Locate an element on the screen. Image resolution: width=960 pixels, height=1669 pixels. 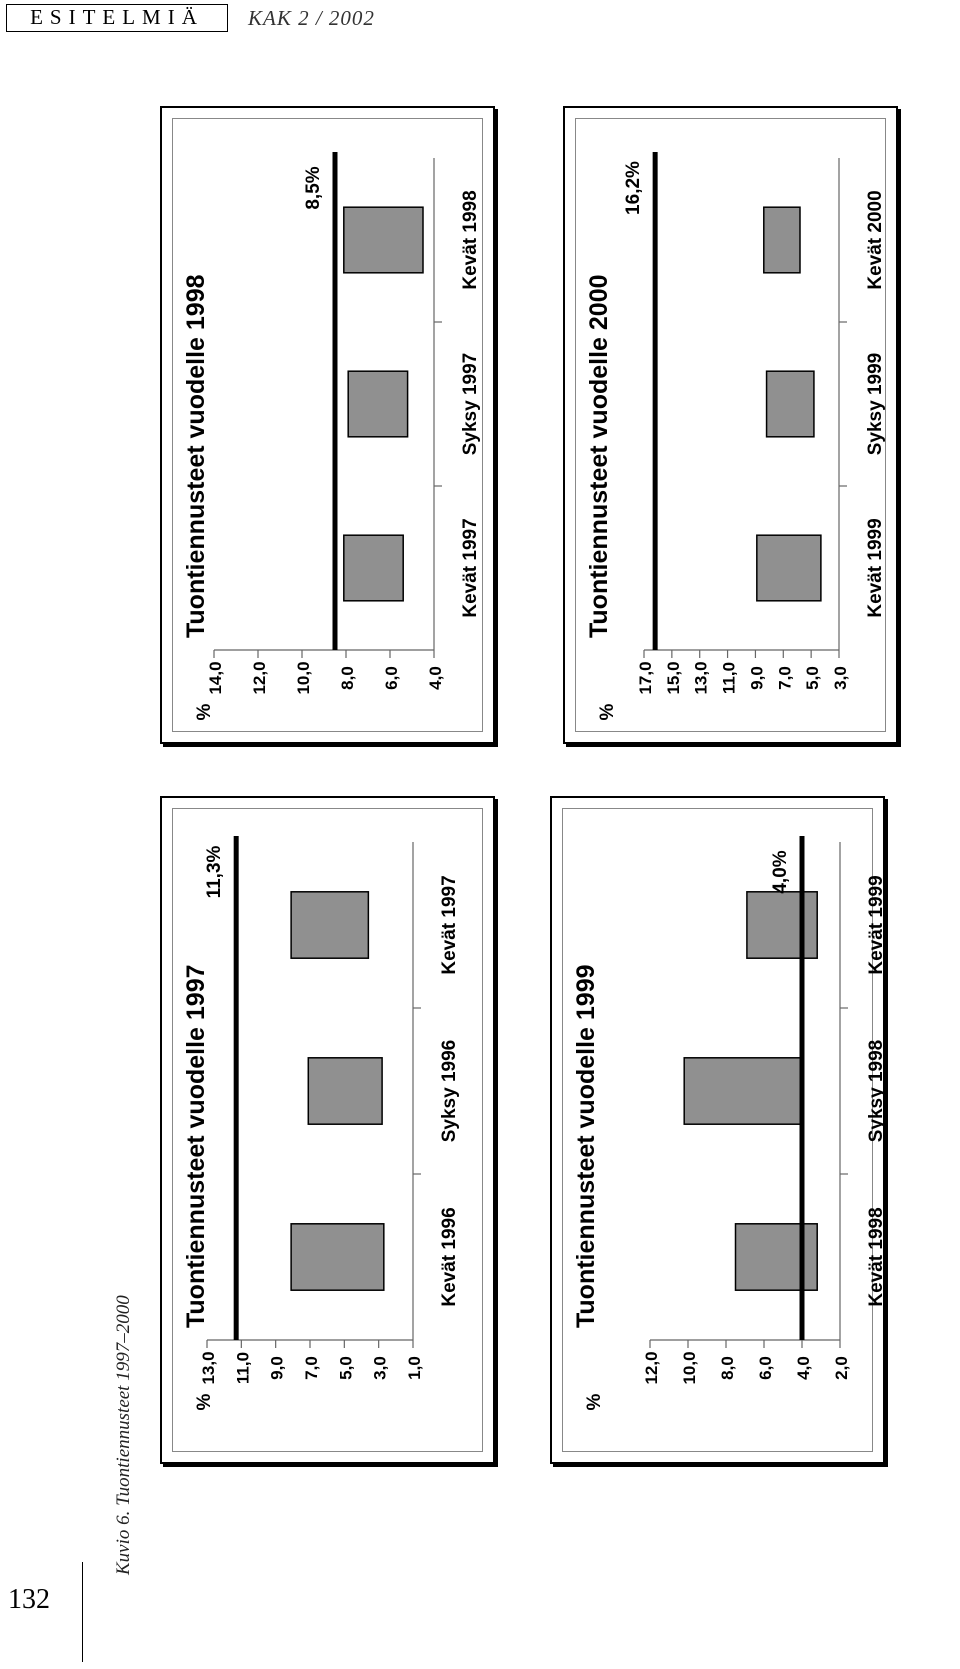
page-rule is located at coordinates (82, 1612).